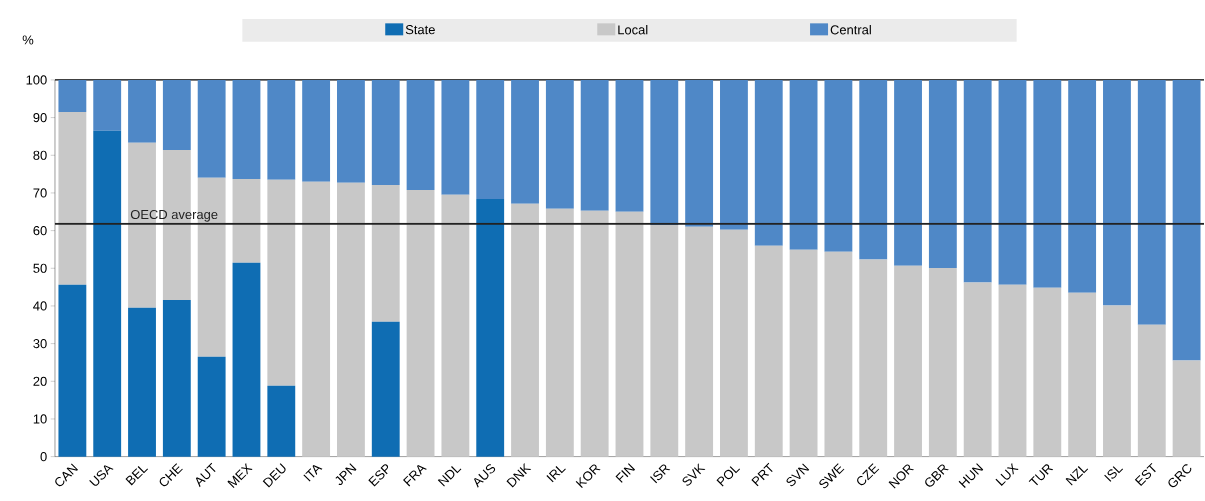  What do you see at coordinates (137, 476) in the screenshot?
I see `x-tick-label: BEL` at bounding box center [137, 476].